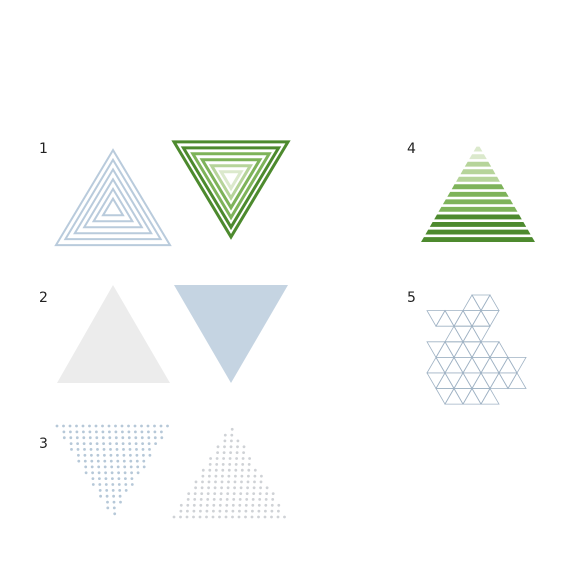  What do you see at coordinates (411, 298) in the screenshot?
I see `label-5: 5` at bounding box center [411, 298].